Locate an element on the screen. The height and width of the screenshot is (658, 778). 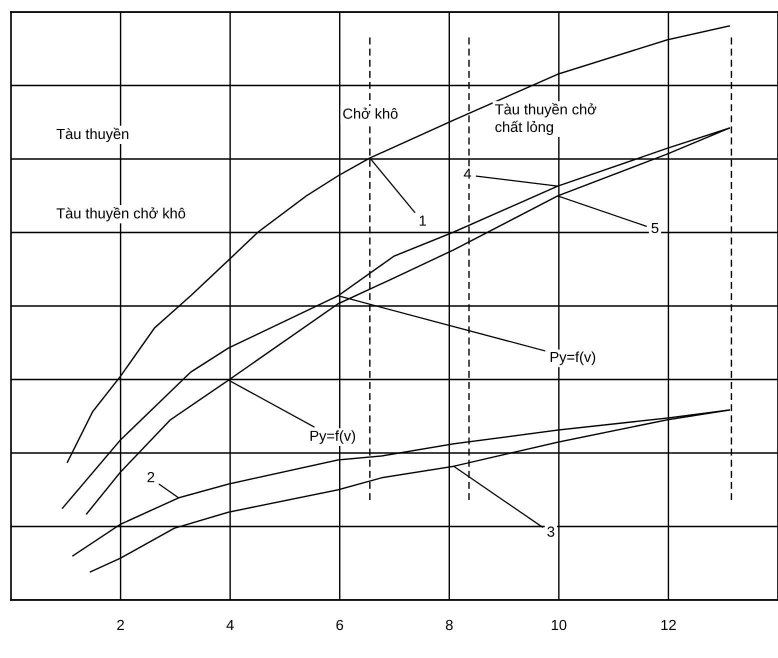
ref-line-label: Chở khô is located at coordinates (370, 113).